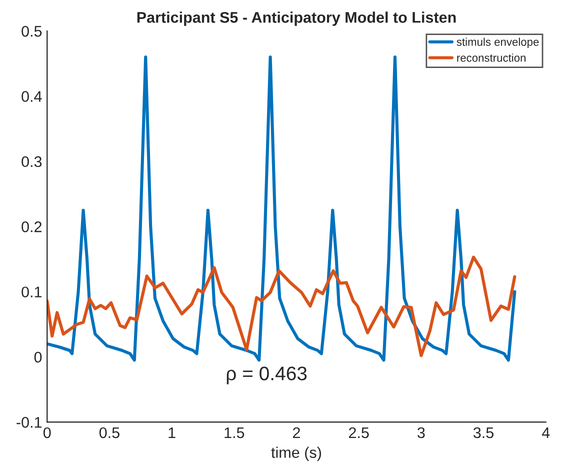 This screenshot has width=561, height=470. What do you see at coordinates (296, 432) in the screenshot?
I see `x-tick-label: 2` at bounding box center [296, 432].